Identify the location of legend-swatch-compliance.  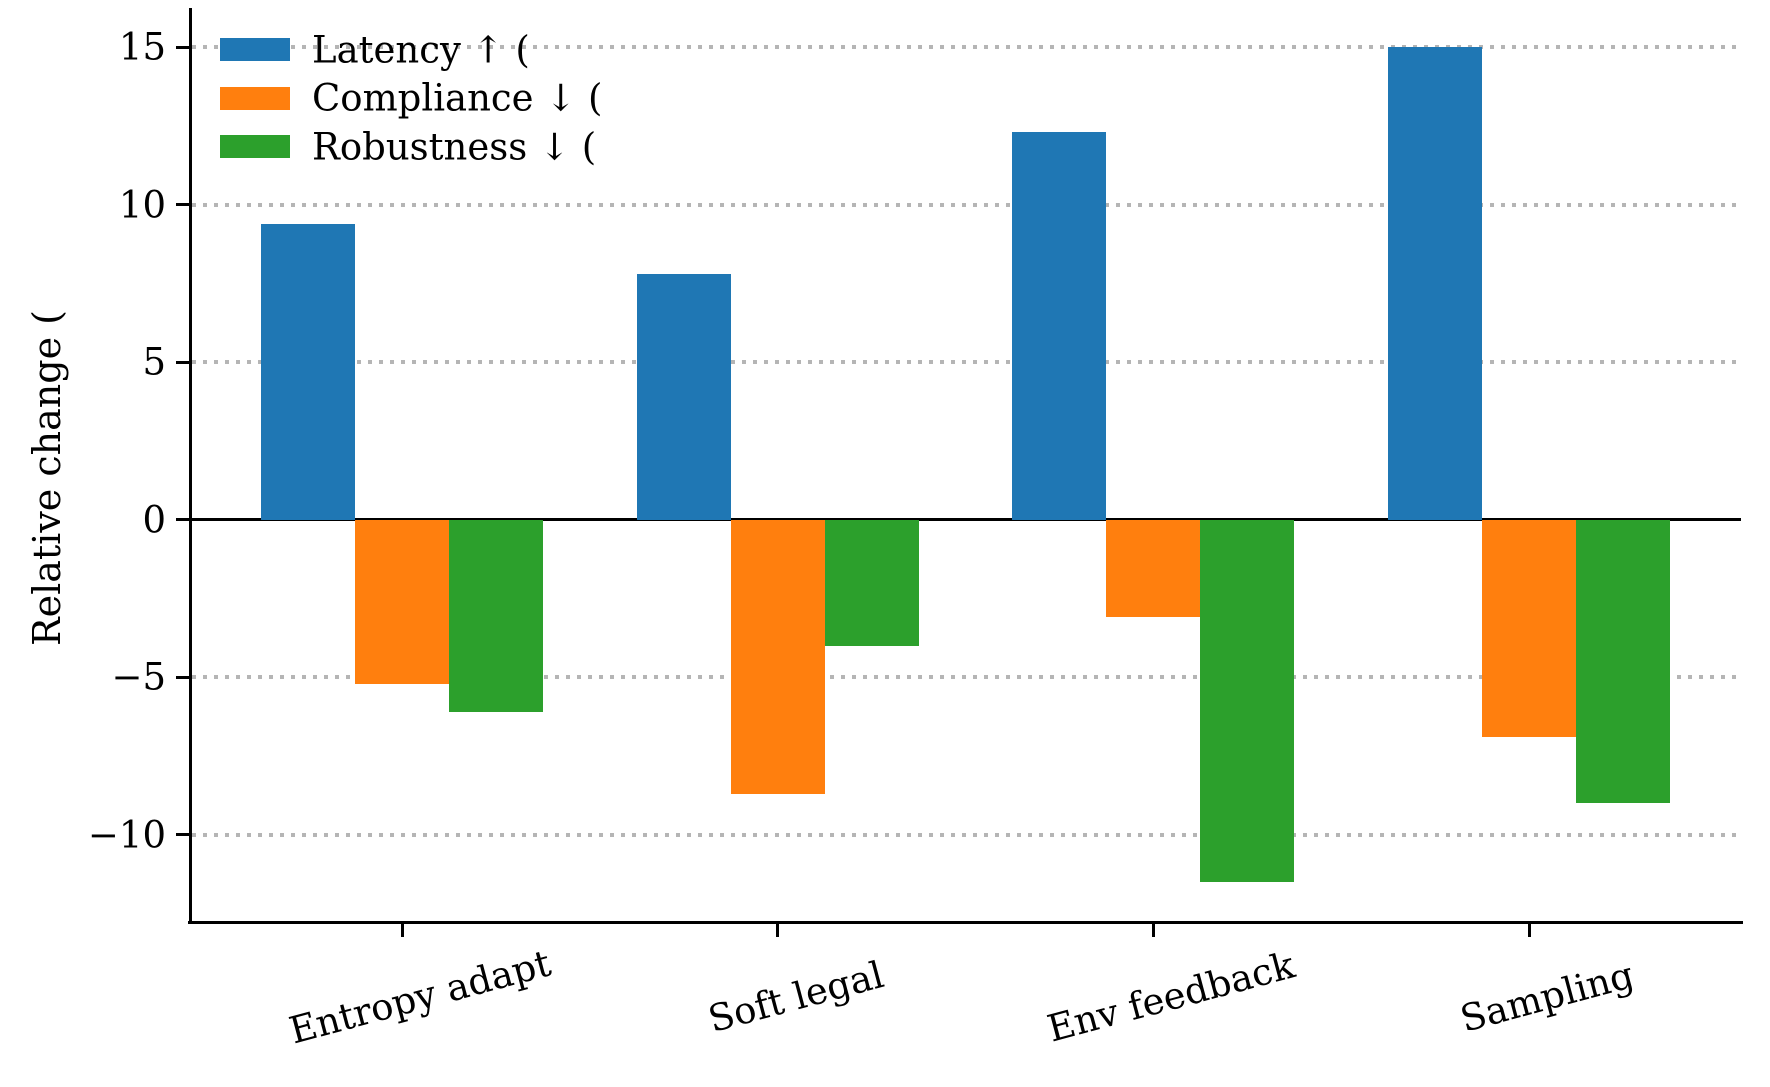
(255, 98).